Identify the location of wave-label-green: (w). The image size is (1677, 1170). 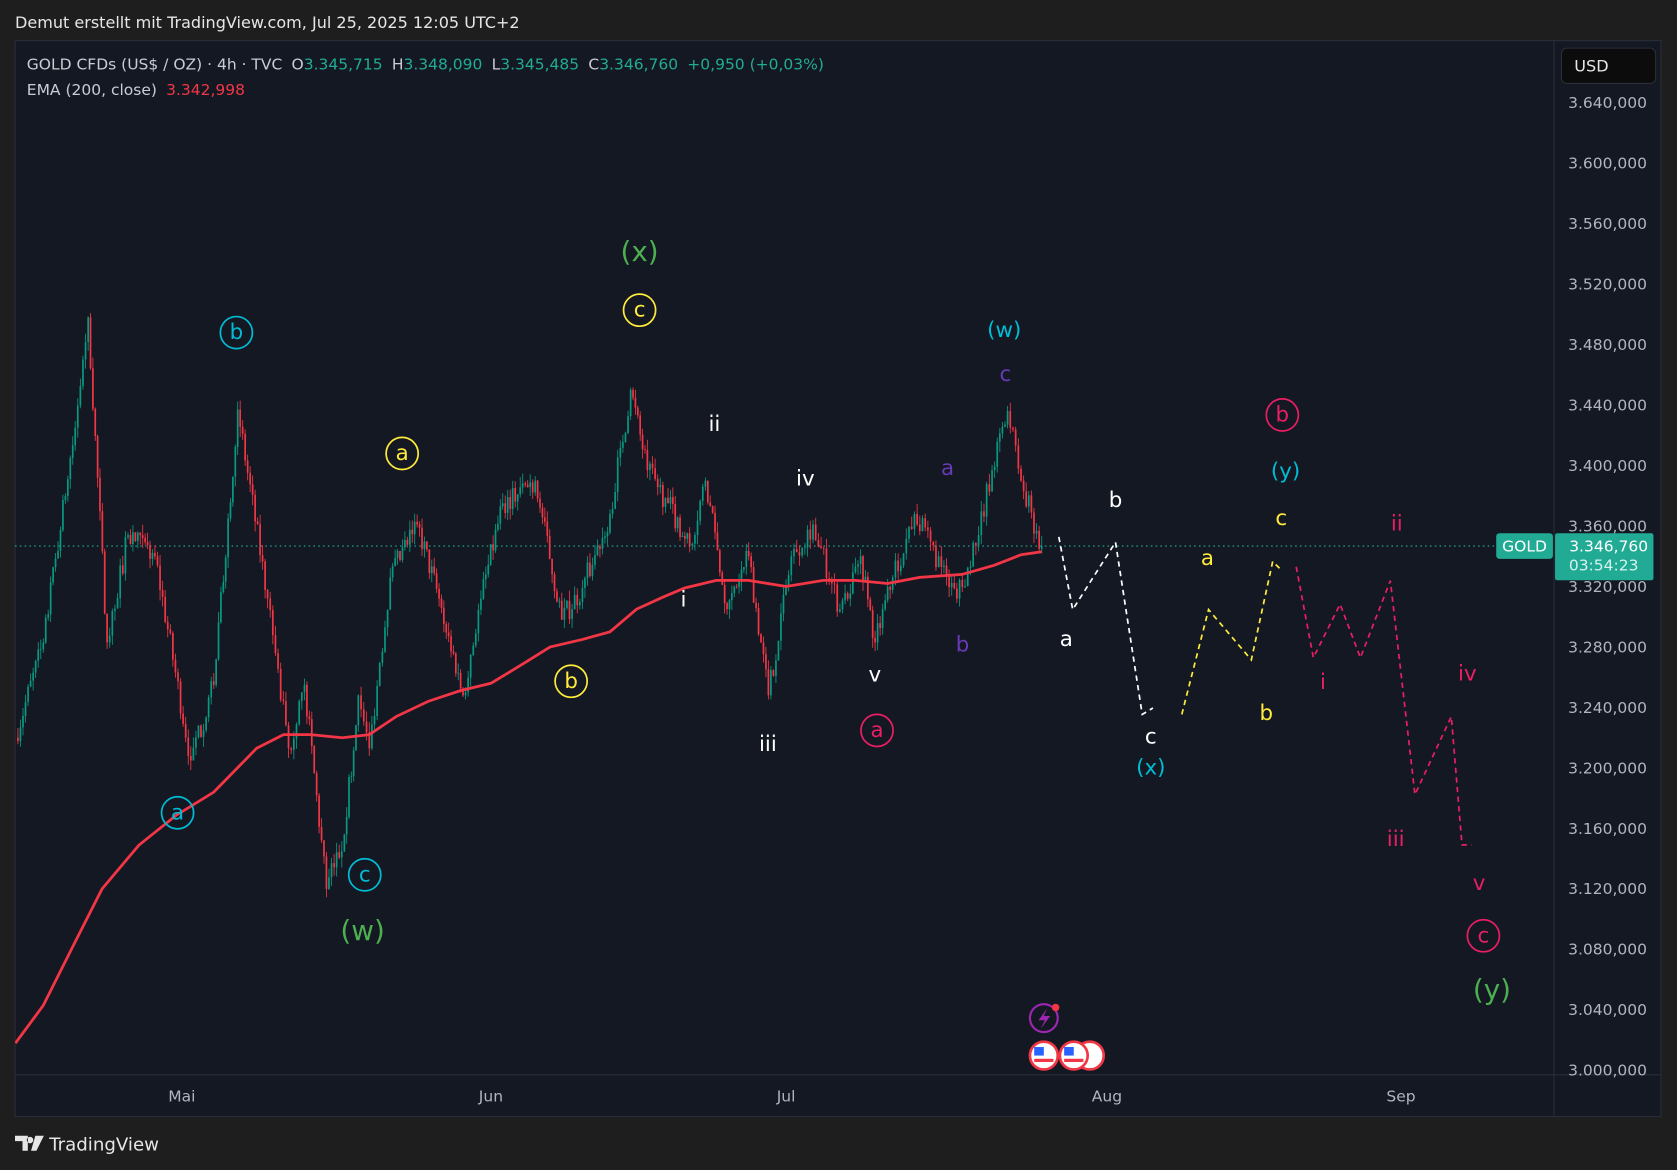
(362, 930).